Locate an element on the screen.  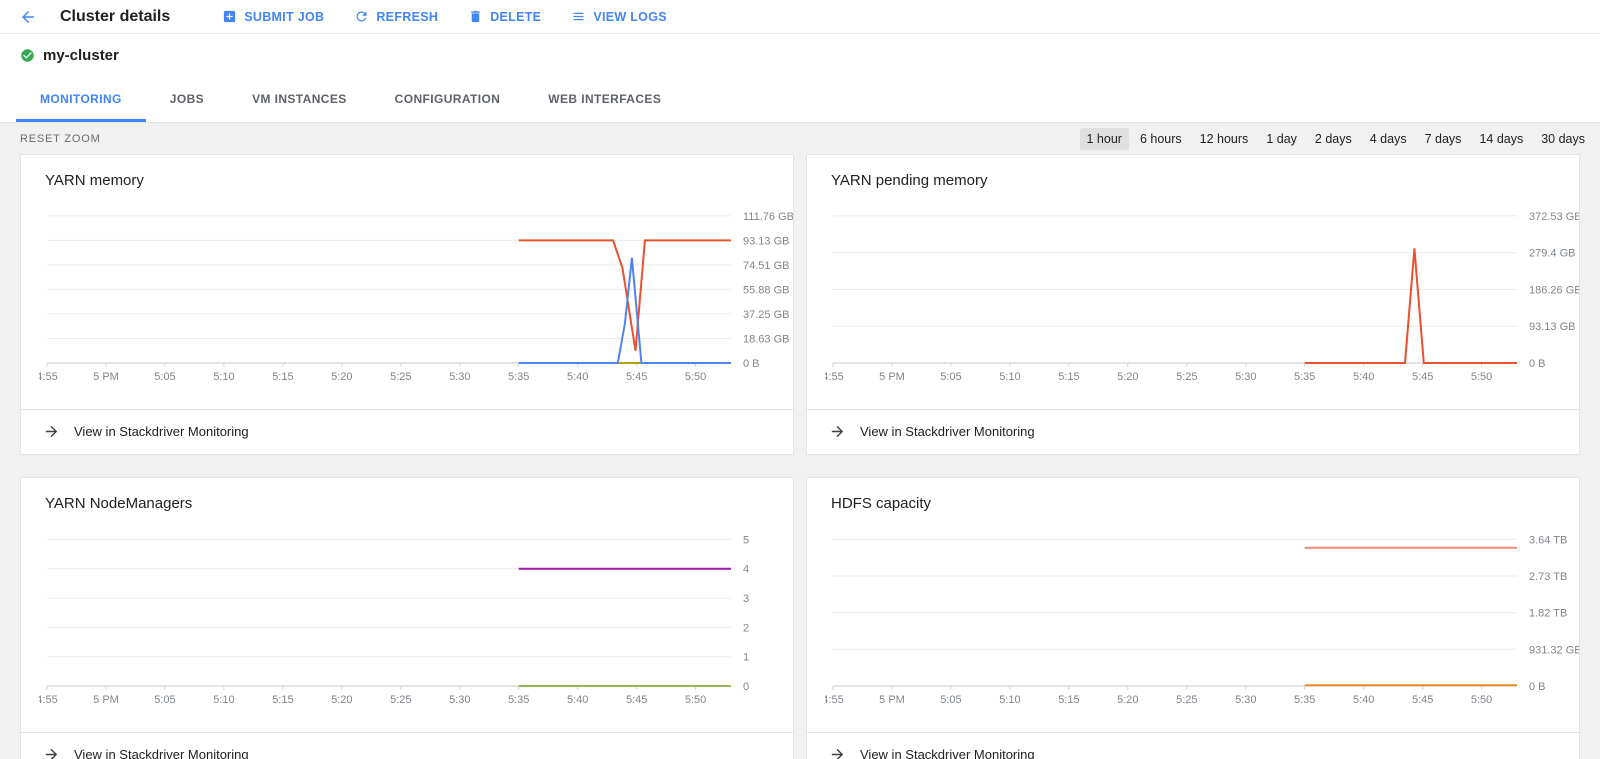
submit-job-button: SUBMIT JOB is located at coordinates (273, 16).